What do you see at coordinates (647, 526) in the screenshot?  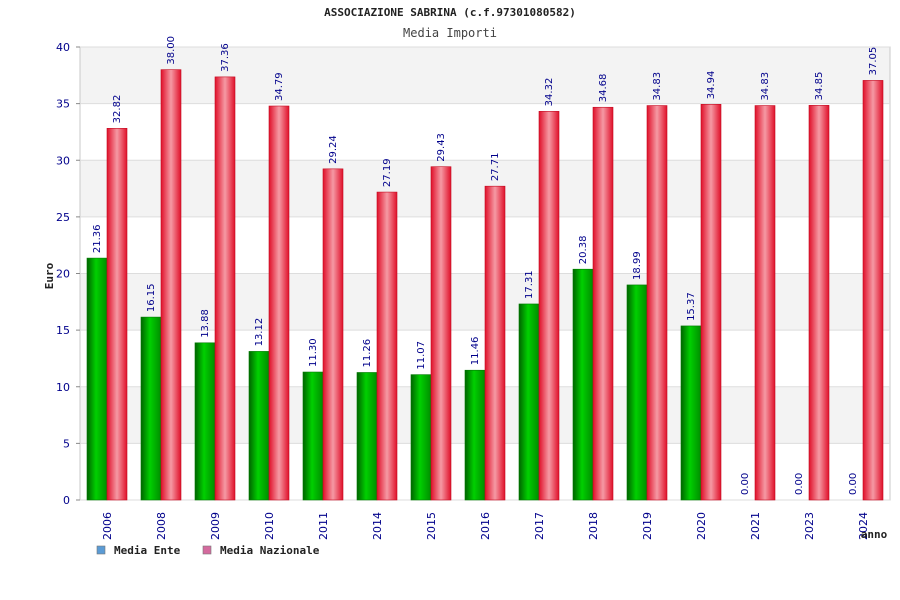 I see `x-tick-label: 2019` at bounding box center [647, 526].